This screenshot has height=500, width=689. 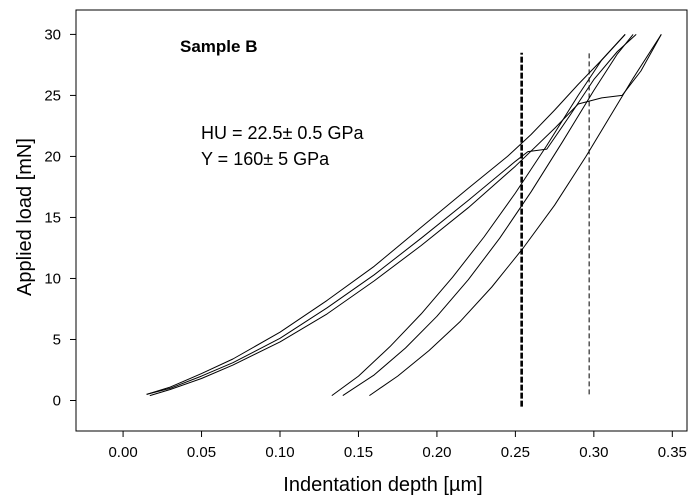 I want to click on y-tick-label: 10, so click(x=52, y=278).